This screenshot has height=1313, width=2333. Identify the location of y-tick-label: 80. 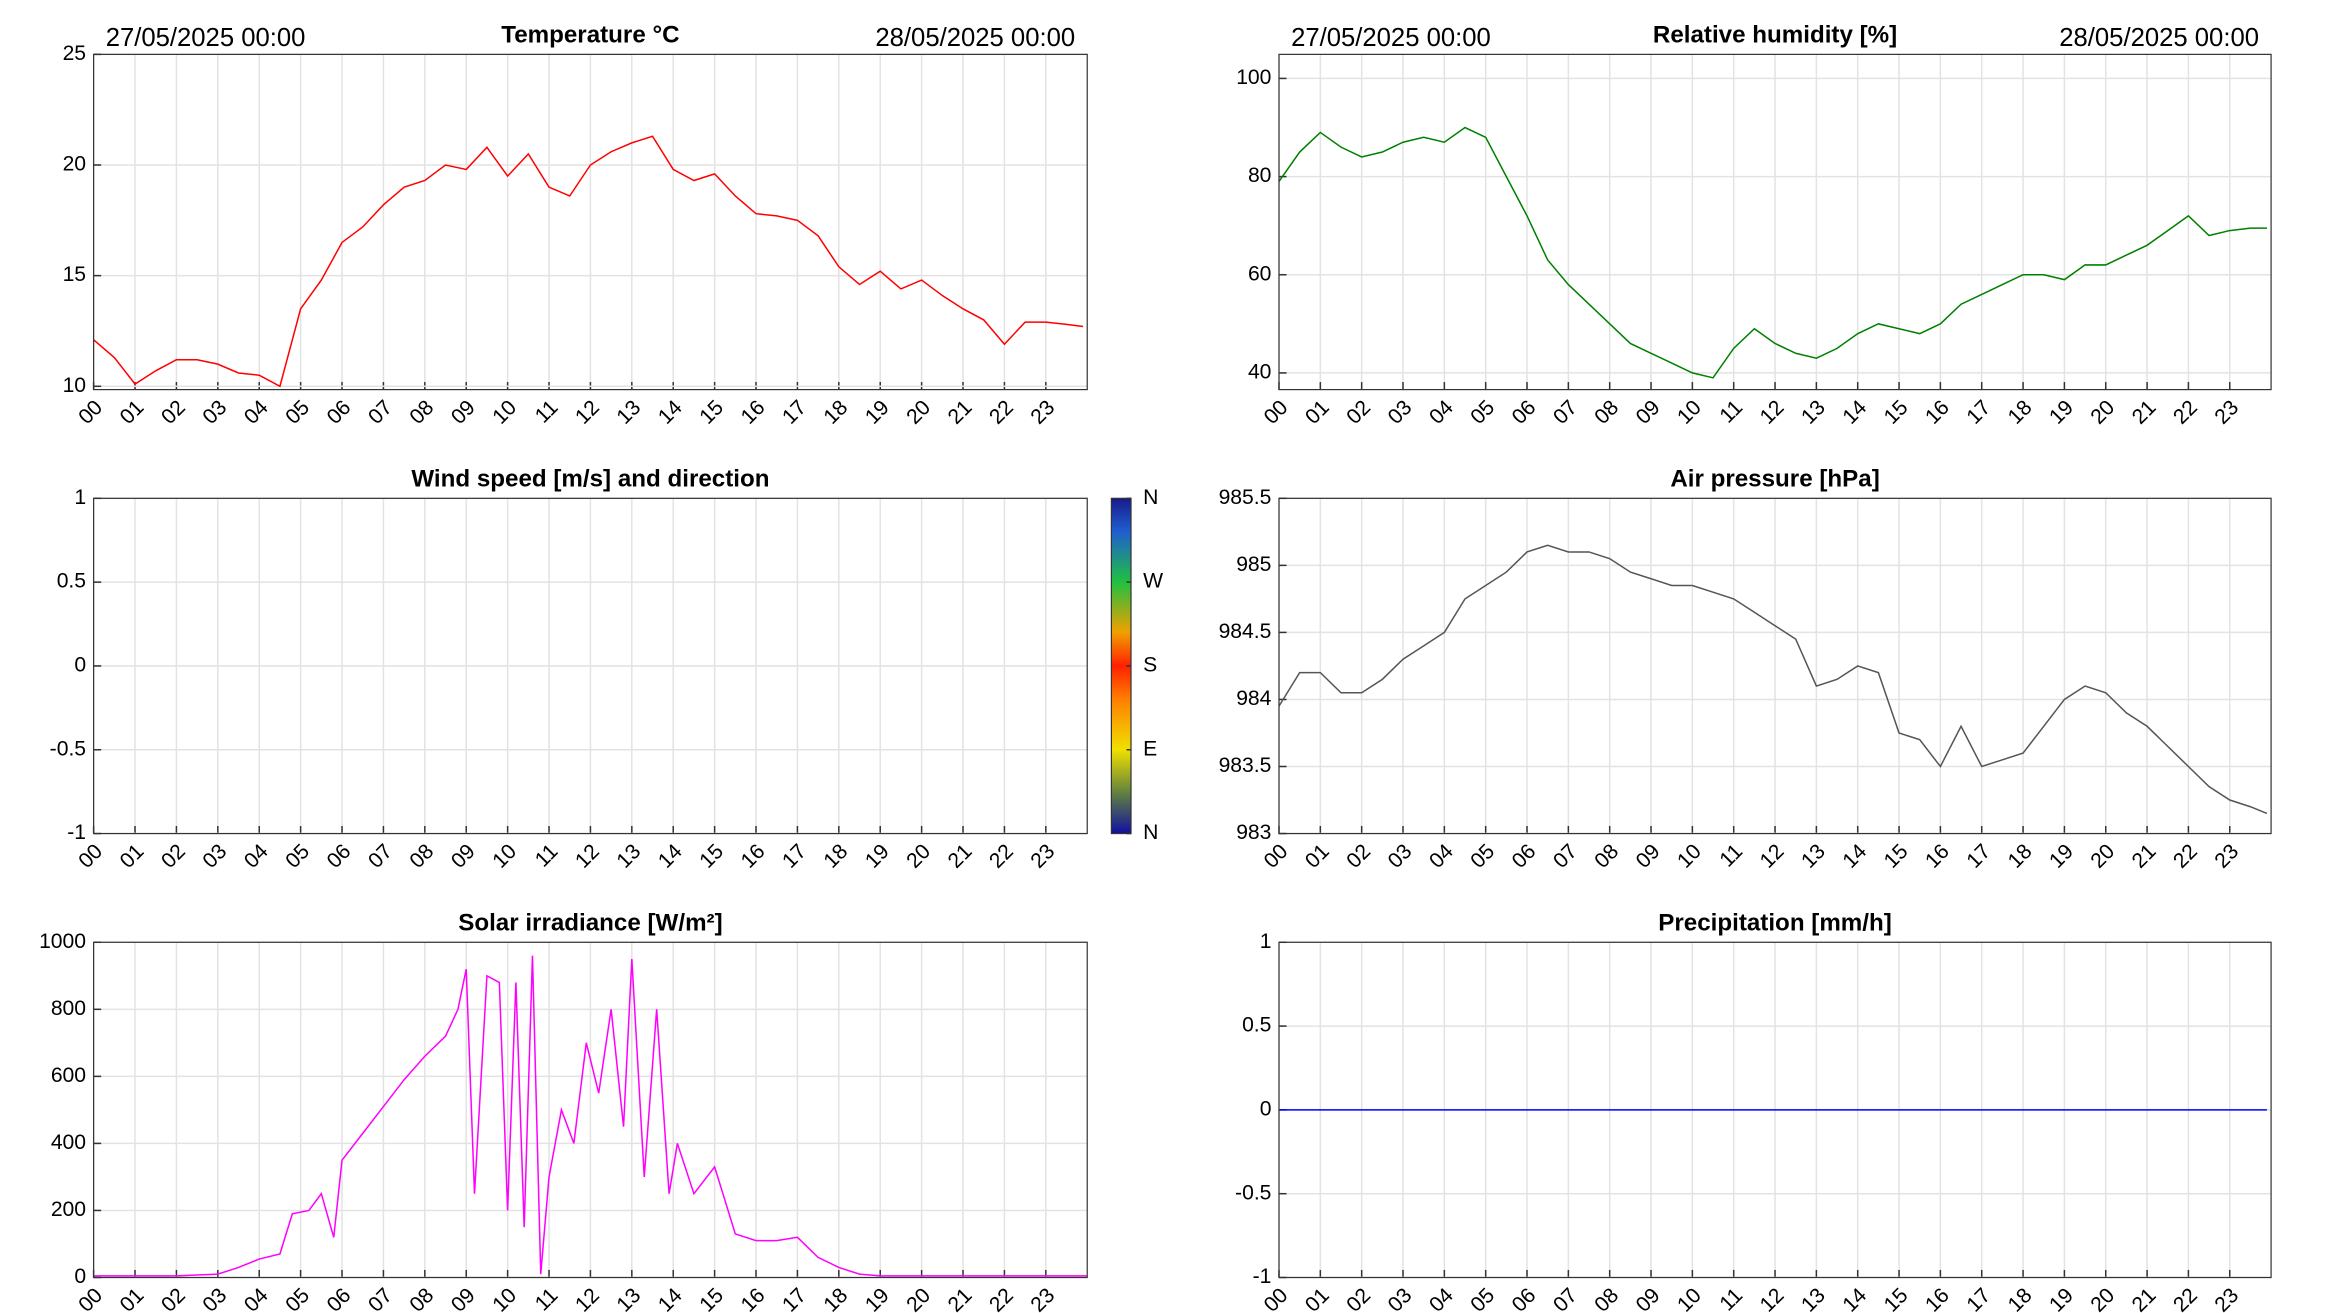
(1260, 175).